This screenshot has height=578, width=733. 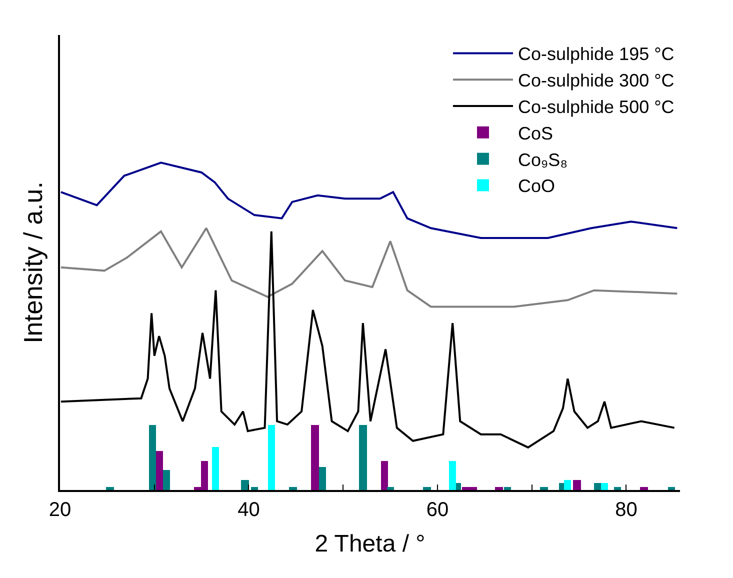 I want to click on x-tick-label: 60, so click(x=437, y=509).